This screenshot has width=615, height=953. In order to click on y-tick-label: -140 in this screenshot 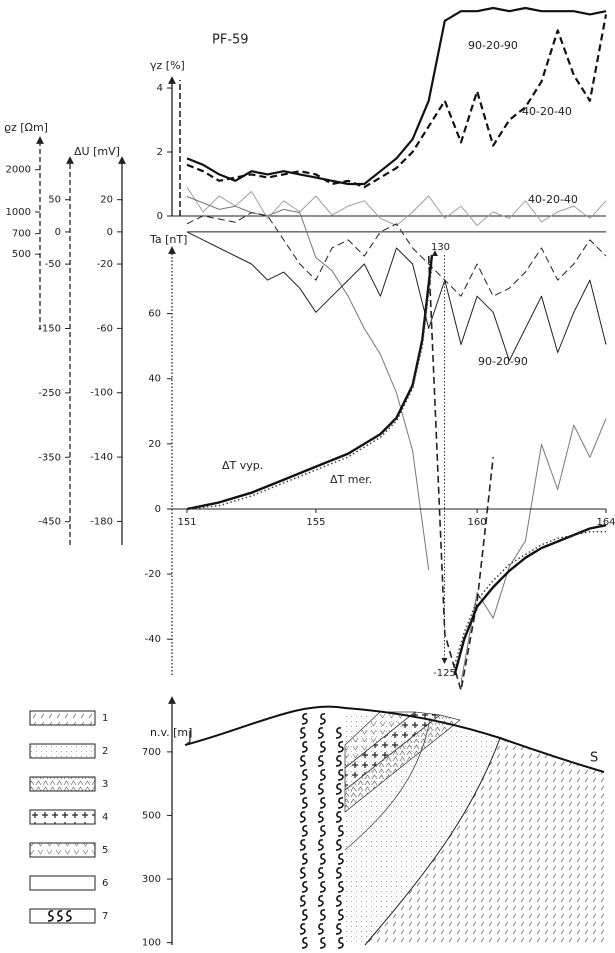, I will do `click(101, 457)`.